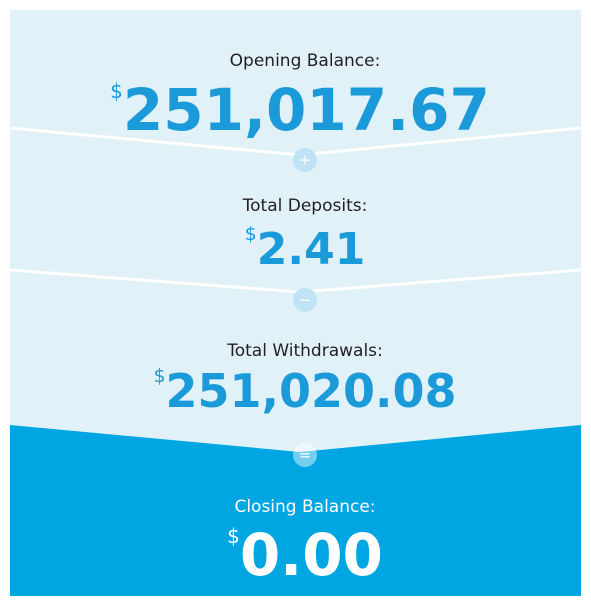 The height and width of the screenshot is (608, 591). What do you see at coordinates (311, 391) in the screenshot?
I see `amount: 251,020.08` at bounding box center [311, 391].